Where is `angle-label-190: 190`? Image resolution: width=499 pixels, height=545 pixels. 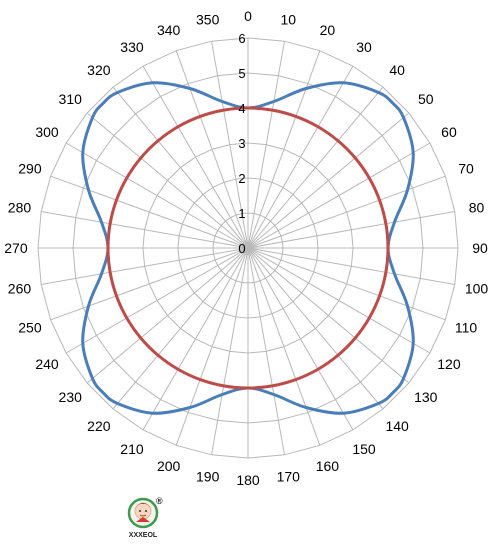 angle-label-190: 190 is located at coordinates (208, 477).